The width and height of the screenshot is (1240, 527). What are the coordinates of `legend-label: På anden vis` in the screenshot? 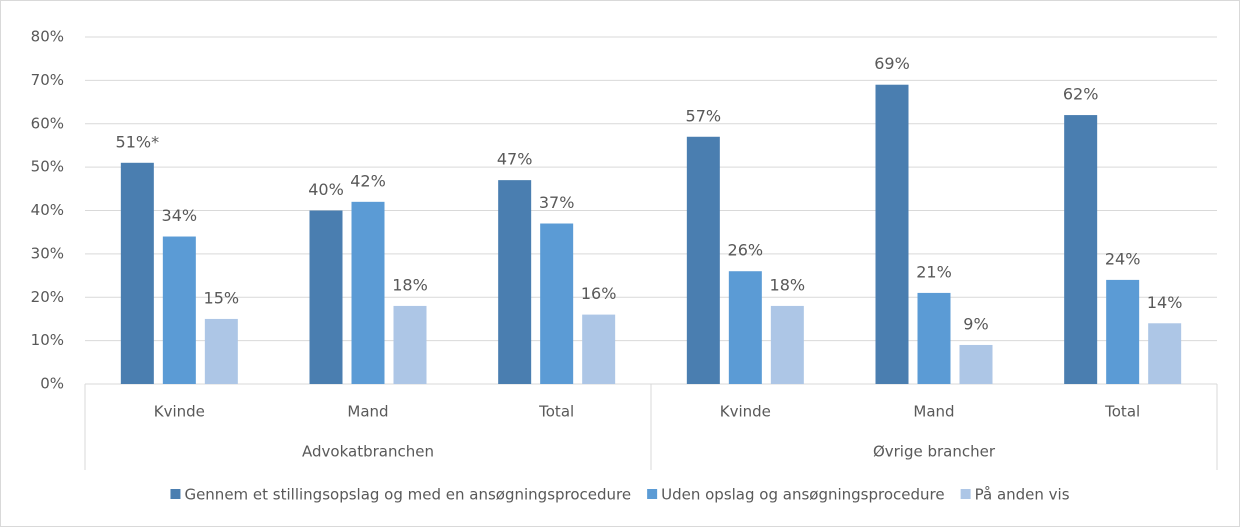 It's located at (1022, 495).